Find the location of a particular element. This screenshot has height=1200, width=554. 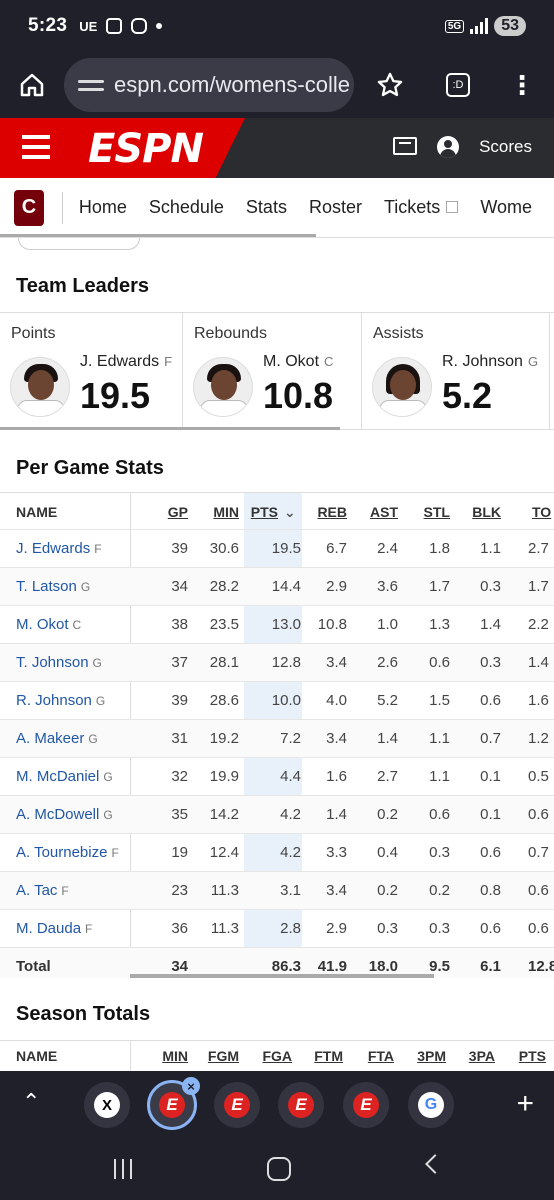

player-name-link: A. Tournebize F is located at coordinates (67, 853).